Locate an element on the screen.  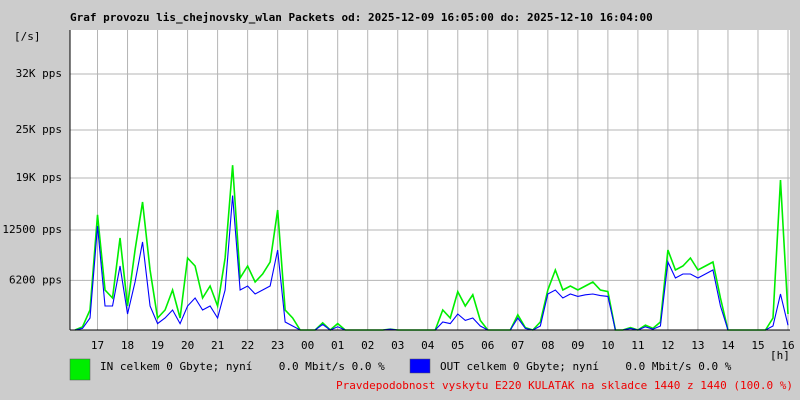
x-tick-label: 09 is located at coordinates (577, 345).